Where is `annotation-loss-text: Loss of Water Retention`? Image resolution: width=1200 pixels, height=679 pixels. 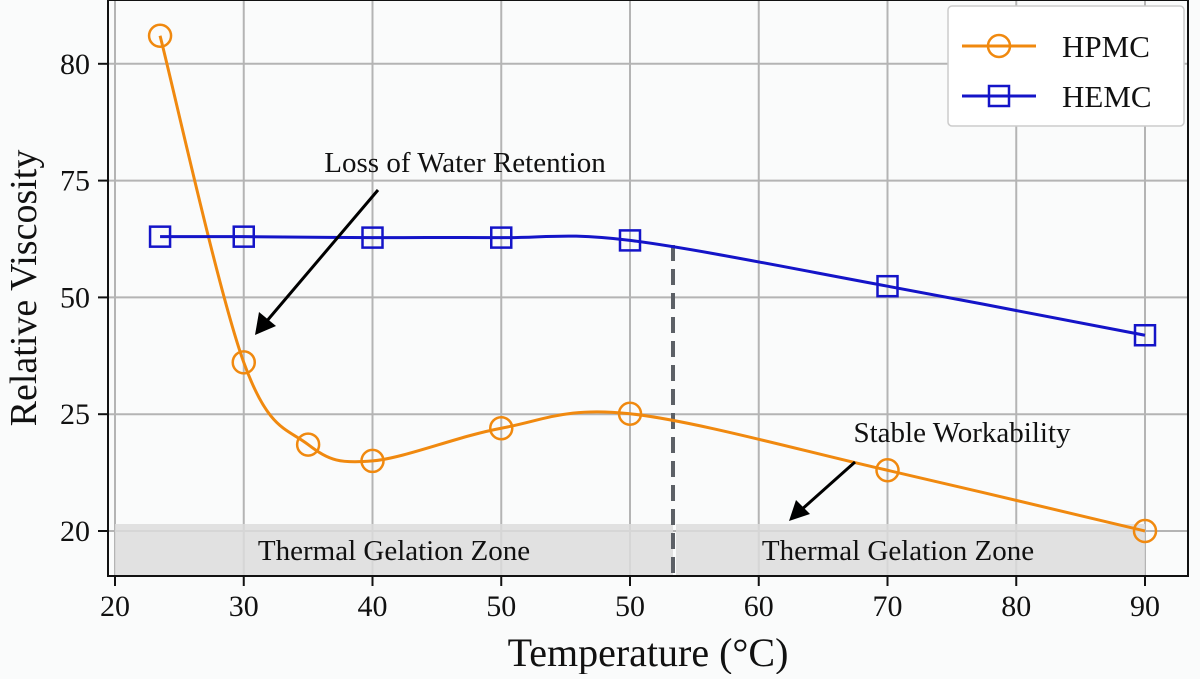 annotation-loss-text: Loss of Water Retention is located at coordinates (465, 163).